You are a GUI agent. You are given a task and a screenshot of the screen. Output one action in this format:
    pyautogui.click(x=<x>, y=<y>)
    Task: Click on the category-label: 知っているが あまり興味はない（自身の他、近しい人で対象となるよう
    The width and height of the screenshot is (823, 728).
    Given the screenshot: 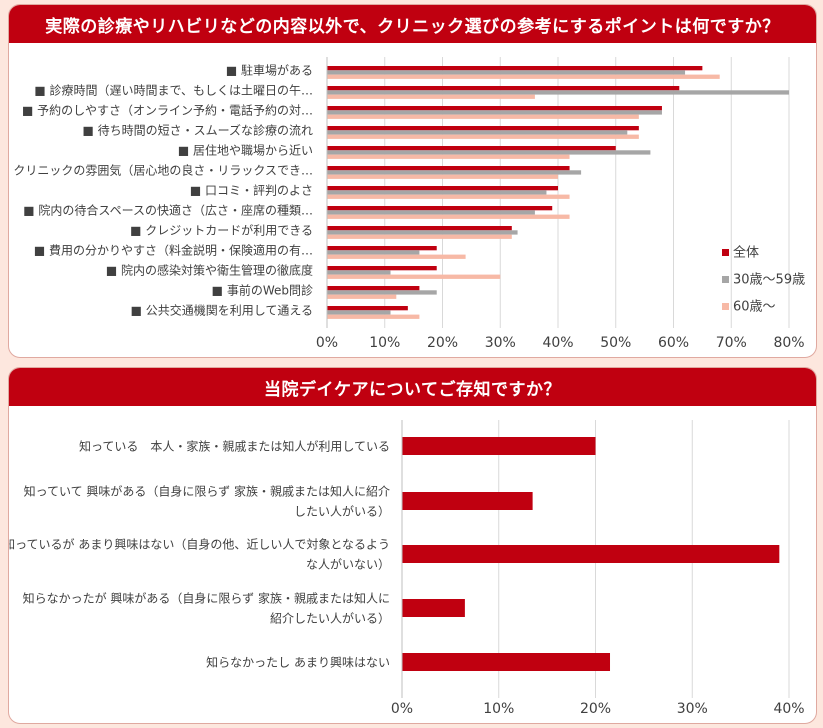 What is the action you would take?
    pyautogui.click(x=199, y=544)
    